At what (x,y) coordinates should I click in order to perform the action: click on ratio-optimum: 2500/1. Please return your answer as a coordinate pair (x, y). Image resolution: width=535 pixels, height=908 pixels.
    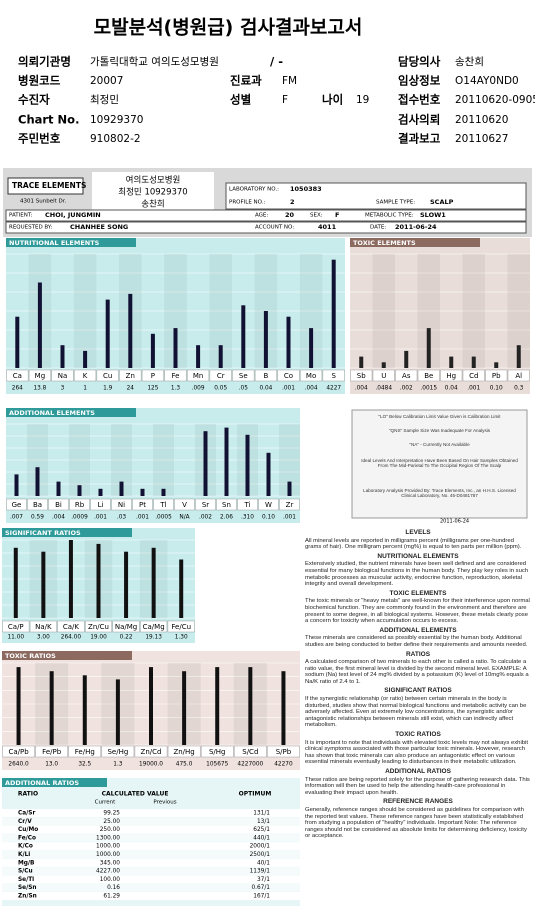
    Looking at the image, I should click on (260, 855).